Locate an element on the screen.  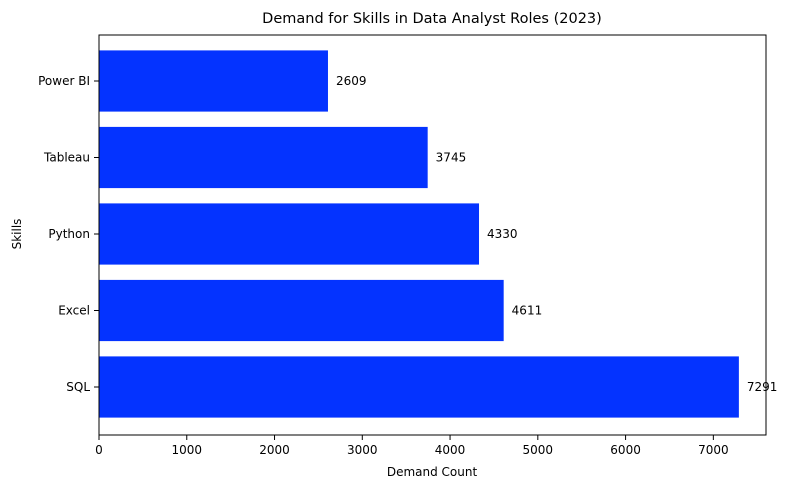
y-tick-label-sql: SQL is located at coordinates (78, 387).